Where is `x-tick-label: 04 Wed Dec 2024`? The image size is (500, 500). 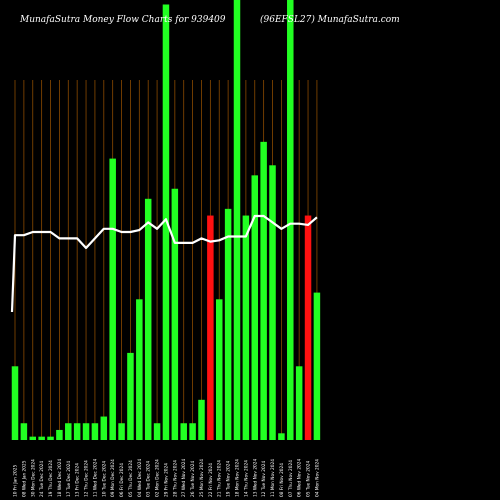 x-tick-label: 04 Wed Dec 2024 is located at coordinates (140, 478).